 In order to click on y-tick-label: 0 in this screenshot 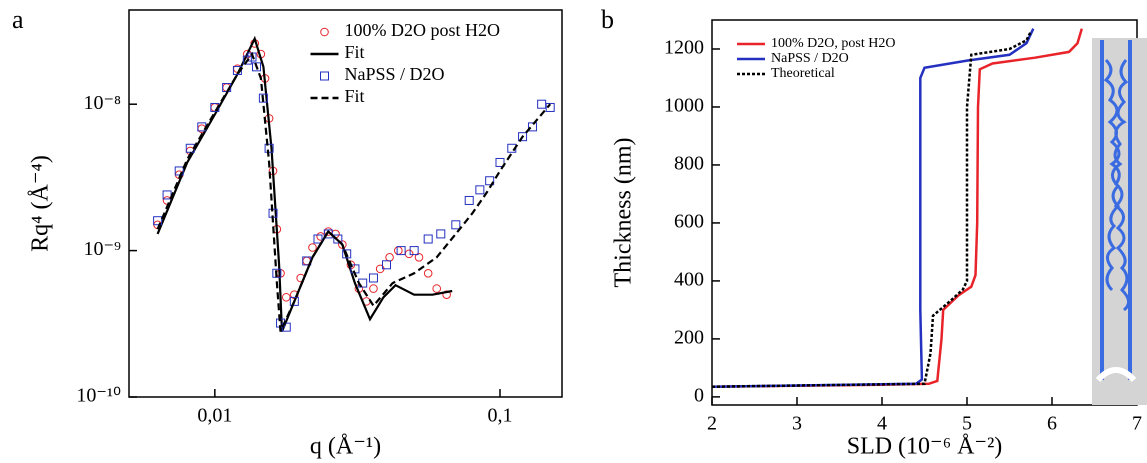, I will do `click(699, 395)`.